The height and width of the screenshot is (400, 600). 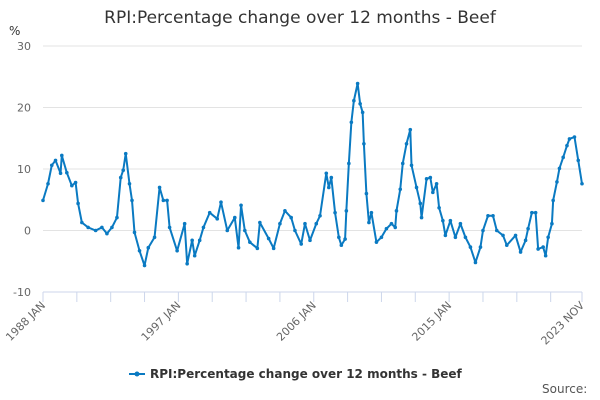 I want to click on x-tick-label: 1997 JAN, so click(x=161, y=321).